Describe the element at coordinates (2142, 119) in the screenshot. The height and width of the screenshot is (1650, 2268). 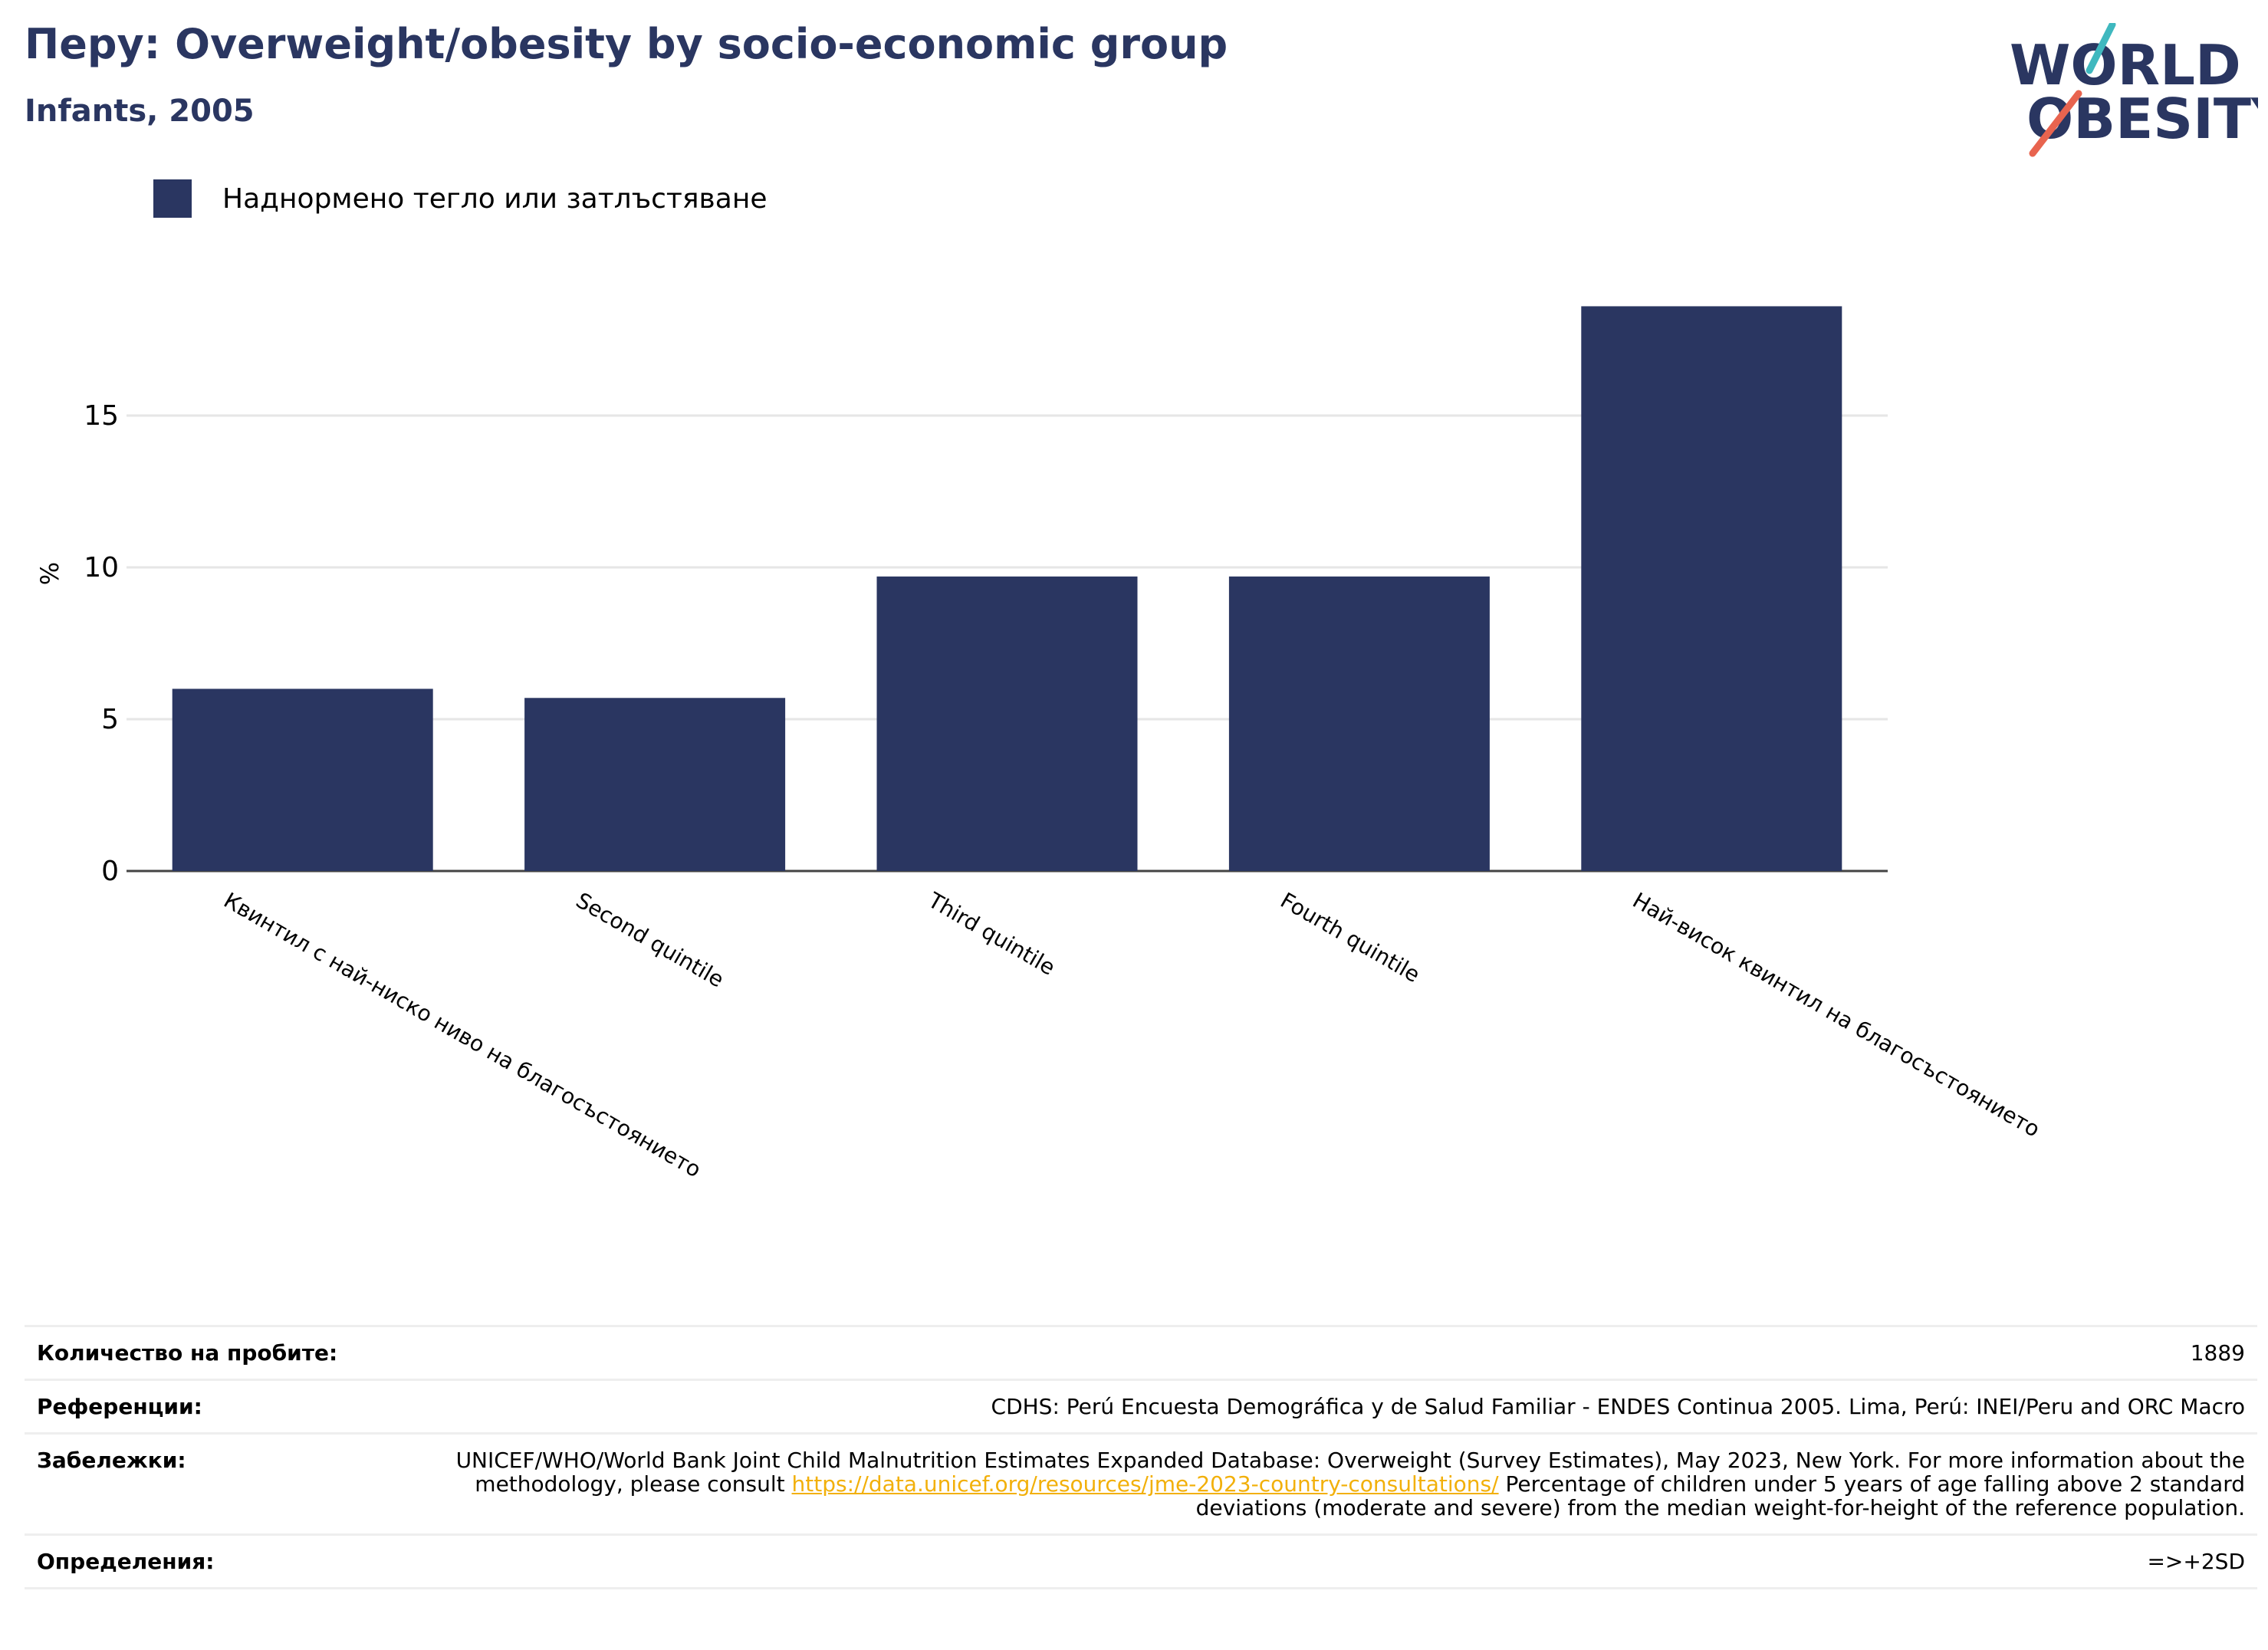
I see `logo-line2: OBESITY` at that location.